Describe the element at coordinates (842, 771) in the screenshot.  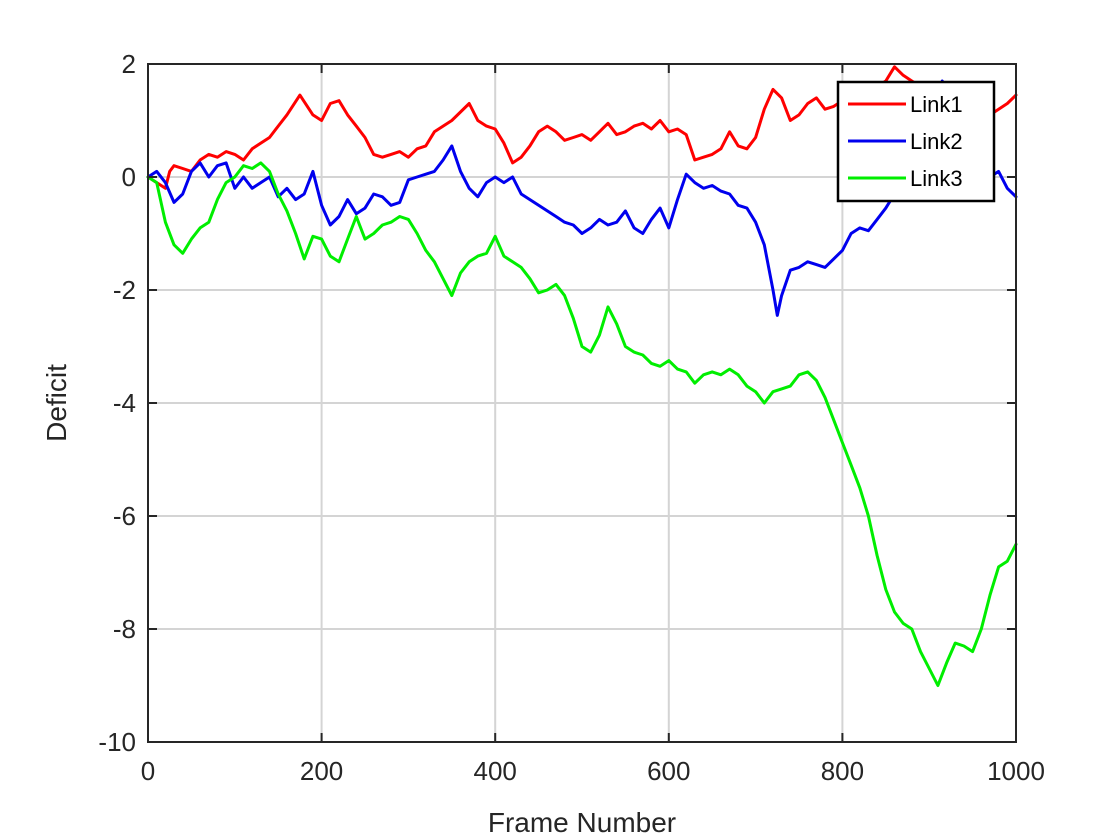
I see `x-tick-label: 800` at that location.